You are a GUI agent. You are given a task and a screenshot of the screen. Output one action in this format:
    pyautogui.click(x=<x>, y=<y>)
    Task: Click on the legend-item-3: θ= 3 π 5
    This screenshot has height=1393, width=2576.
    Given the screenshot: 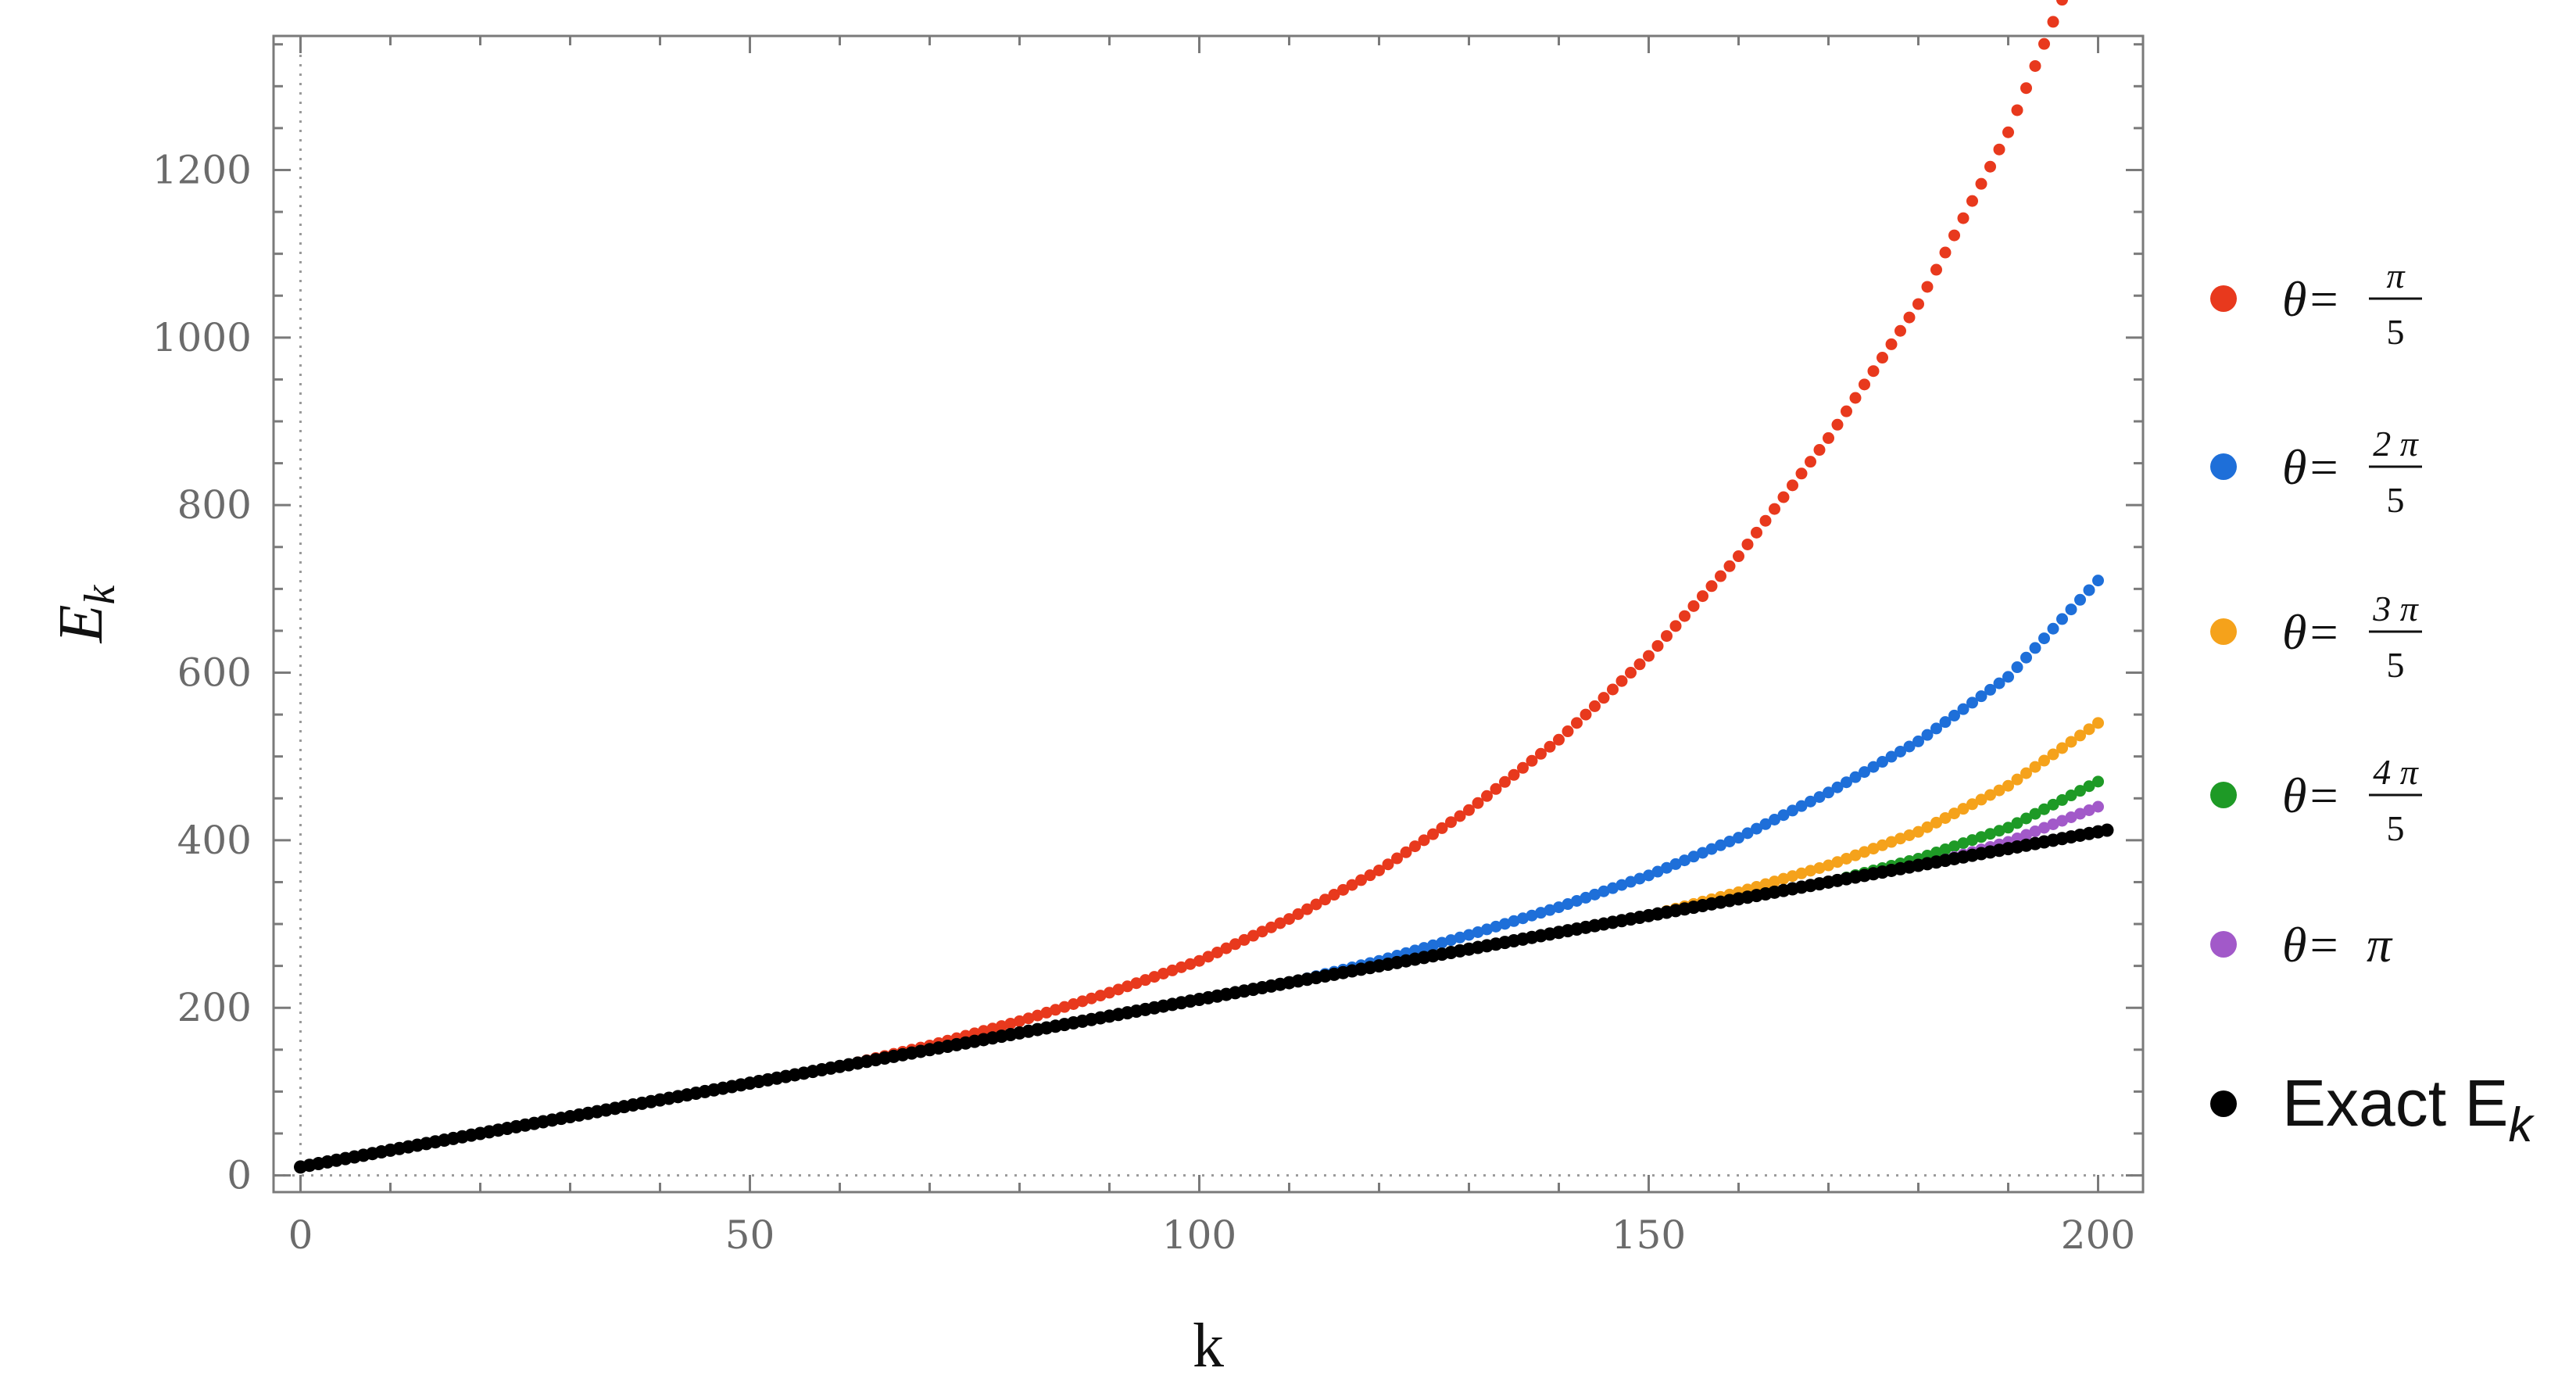 What is the action you would take?
    pyautogui.click(x=2316, y=637)
    